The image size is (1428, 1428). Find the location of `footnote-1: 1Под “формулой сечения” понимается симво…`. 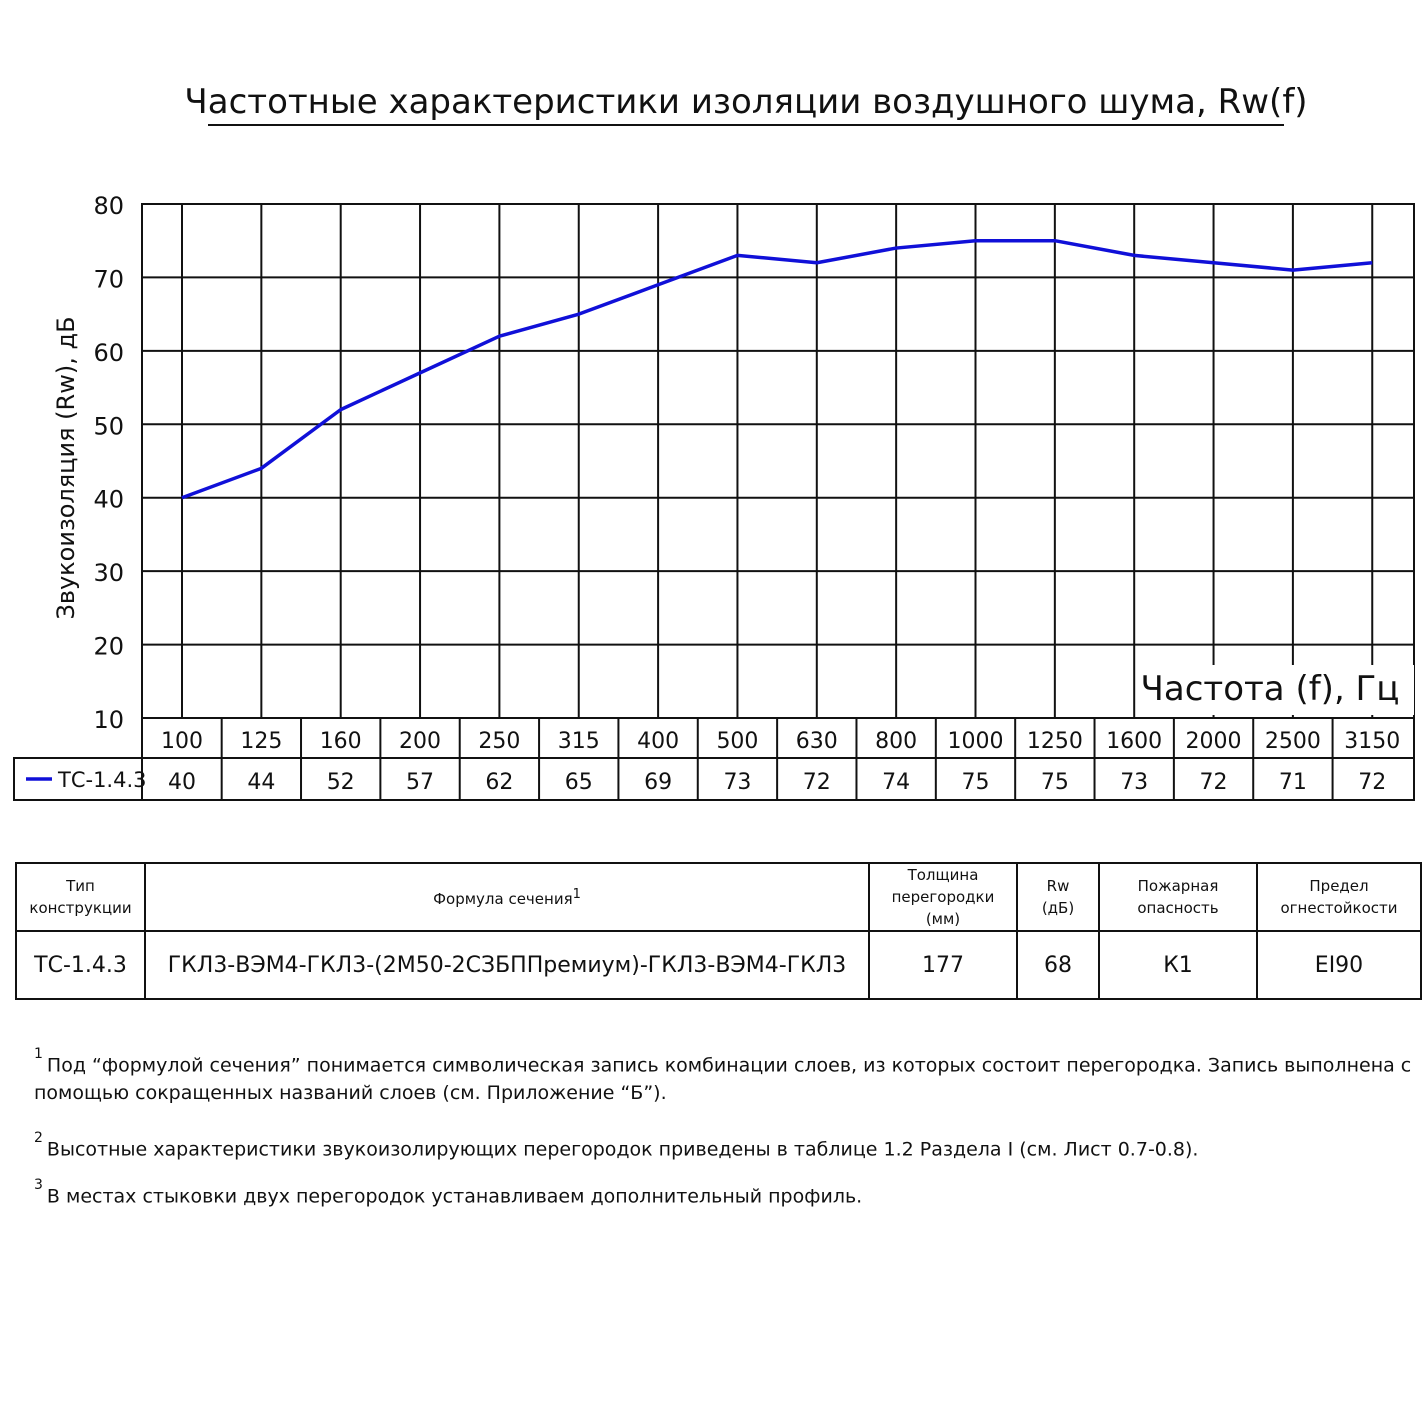

footnote-1: 1Под “формулой сечения” понимается симво… is located at coordinates (723, 1075).